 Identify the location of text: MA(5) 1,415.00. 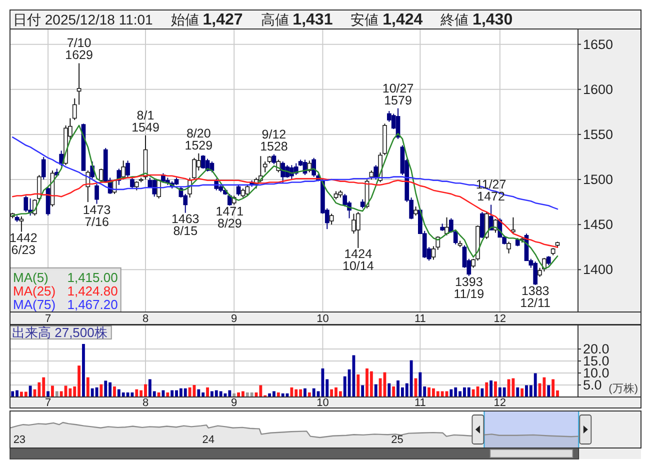
(65, 276).